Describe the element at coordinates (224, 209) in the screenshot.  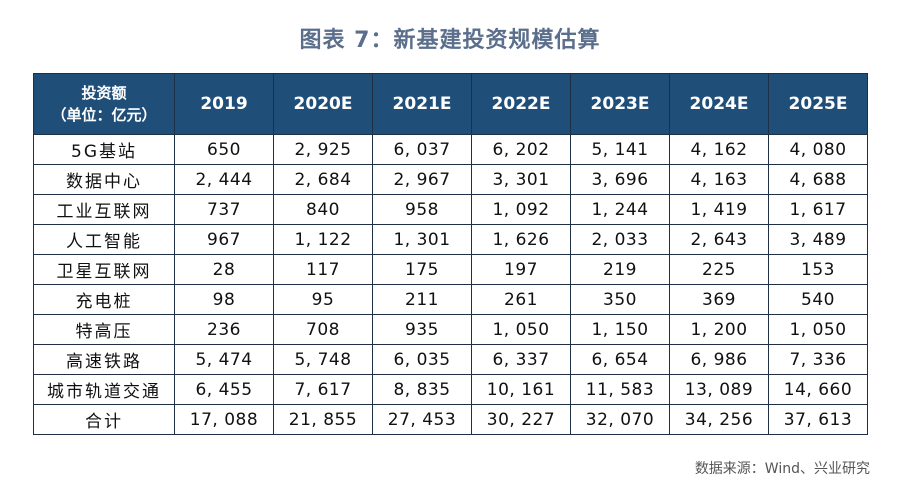
I see `table-cell: 737` at that location.